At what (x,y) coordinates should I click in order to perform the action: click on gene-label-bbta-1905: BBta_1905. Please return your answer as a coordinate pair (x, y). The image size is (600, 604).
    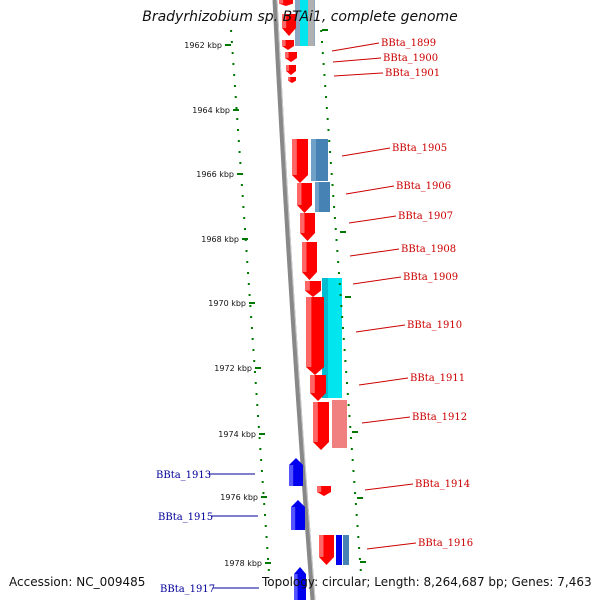
    Looking at the image, I should click on (419, 148).